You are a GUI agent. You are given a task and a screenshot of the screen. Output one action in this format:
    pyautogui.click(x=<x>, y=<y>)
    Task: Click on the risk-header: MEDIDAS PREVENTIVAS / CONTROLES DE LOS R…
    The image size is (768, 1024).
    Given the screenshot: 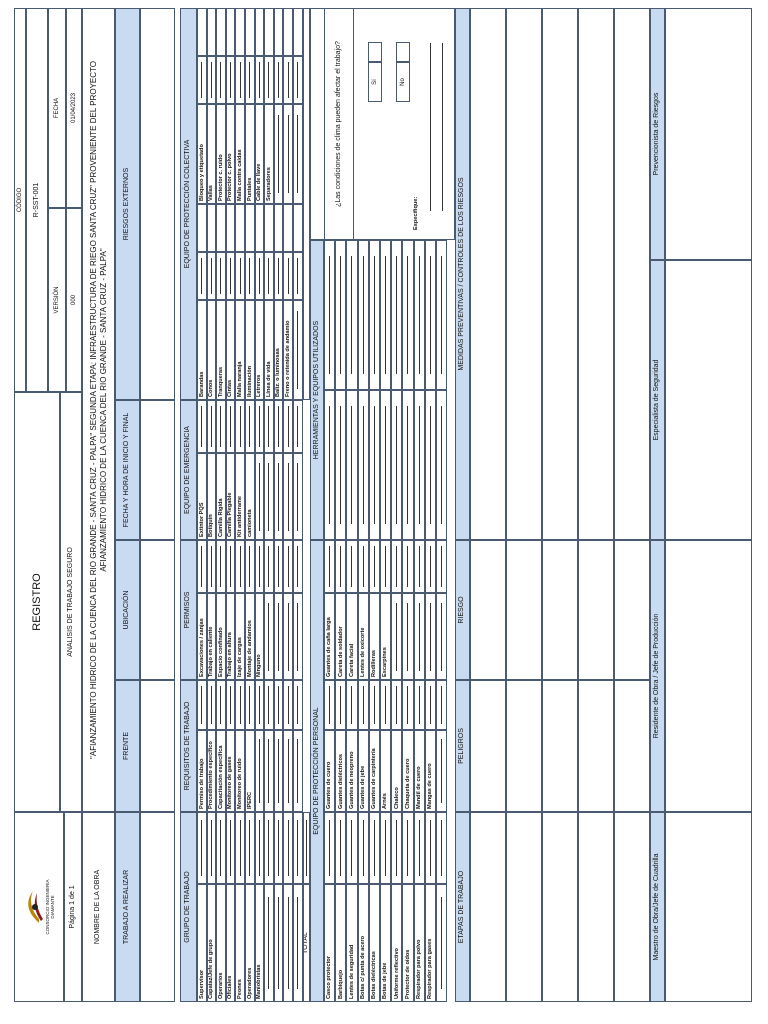 What is the action you would take?
    pyautogui.click(x=462, y=274)
    